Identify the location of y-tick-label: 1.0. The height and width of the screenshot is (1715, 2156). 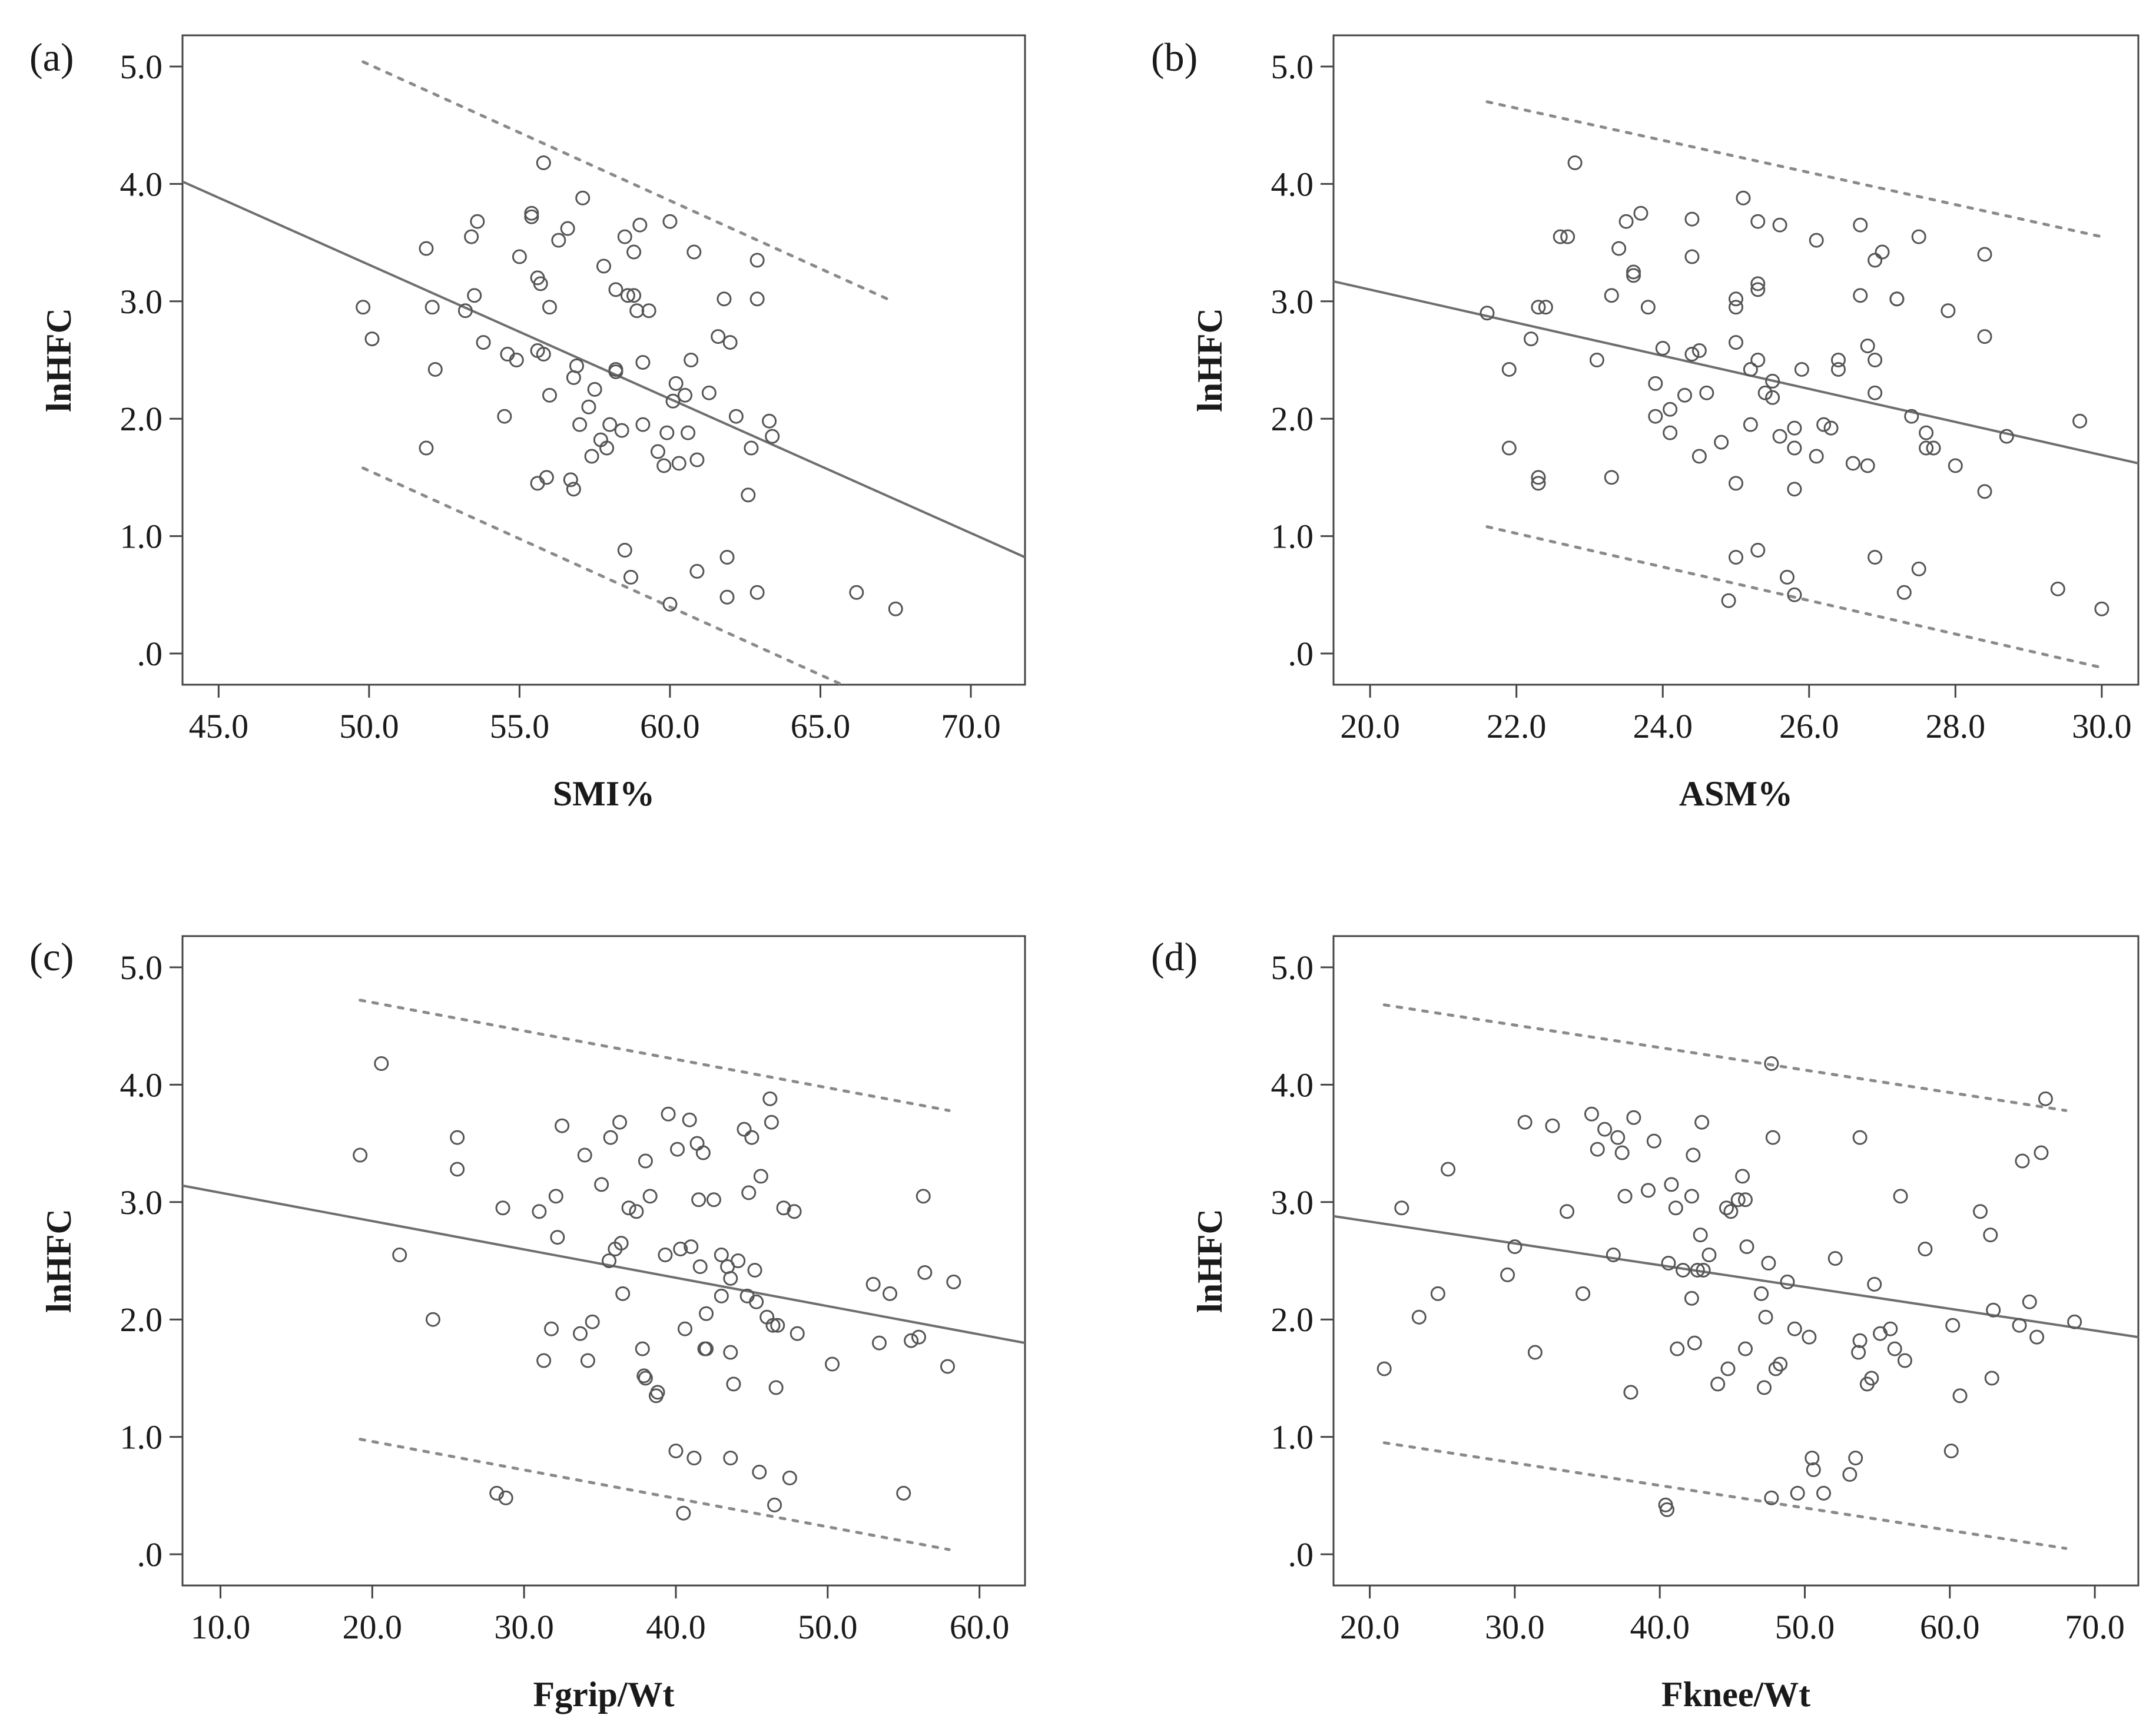
(141, 537).